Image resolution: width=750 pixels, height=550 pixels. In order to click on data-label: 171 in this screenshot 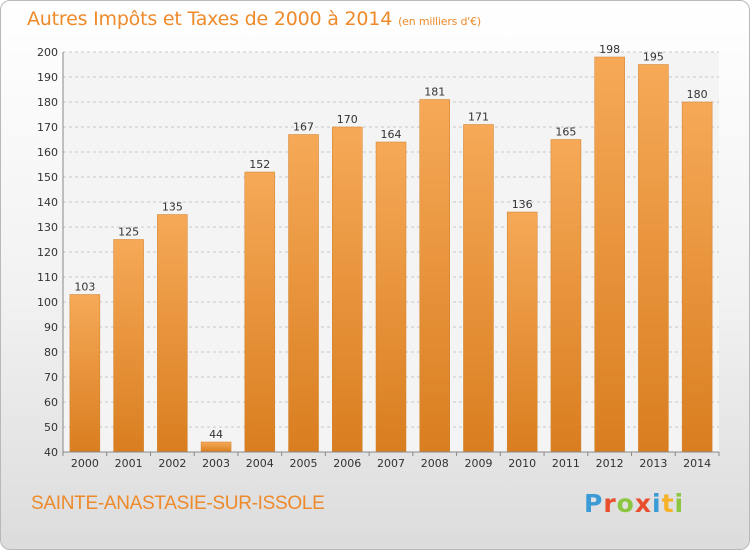, I will do `click(478, 117)`.